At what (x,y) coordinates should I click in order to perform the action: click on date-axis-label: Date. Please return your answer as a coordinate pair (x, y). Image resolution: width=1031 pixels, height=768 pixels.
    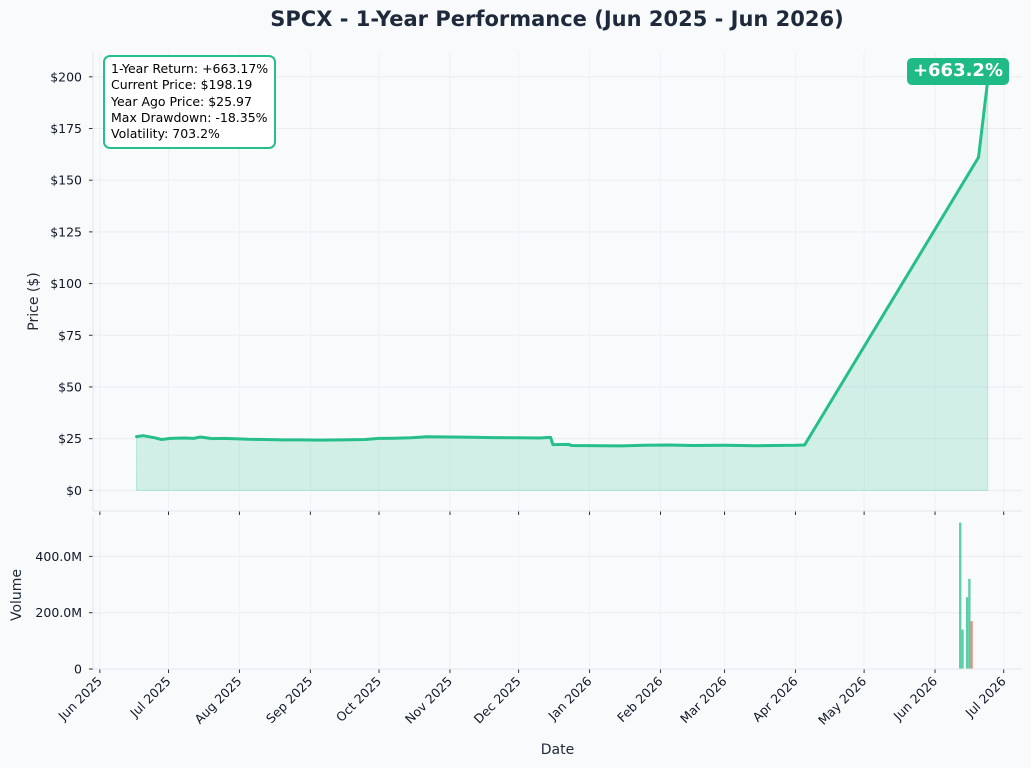
    Looking at the image, I should click on (557, 750).